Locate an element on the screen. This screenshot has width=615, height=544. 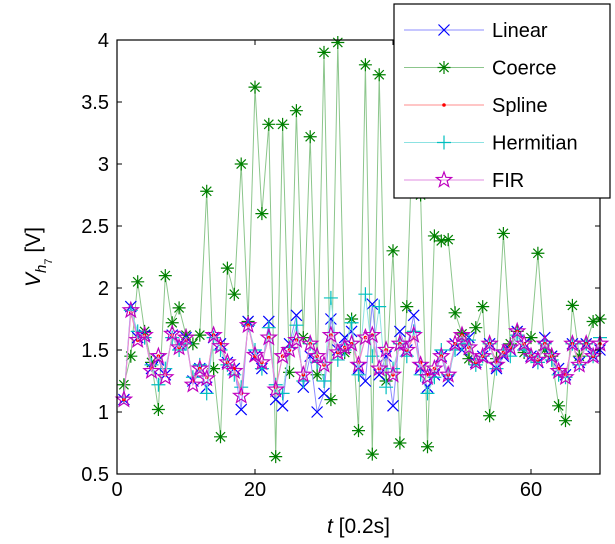
legend-label-fir: FIR is located at coordinates (508, 181).